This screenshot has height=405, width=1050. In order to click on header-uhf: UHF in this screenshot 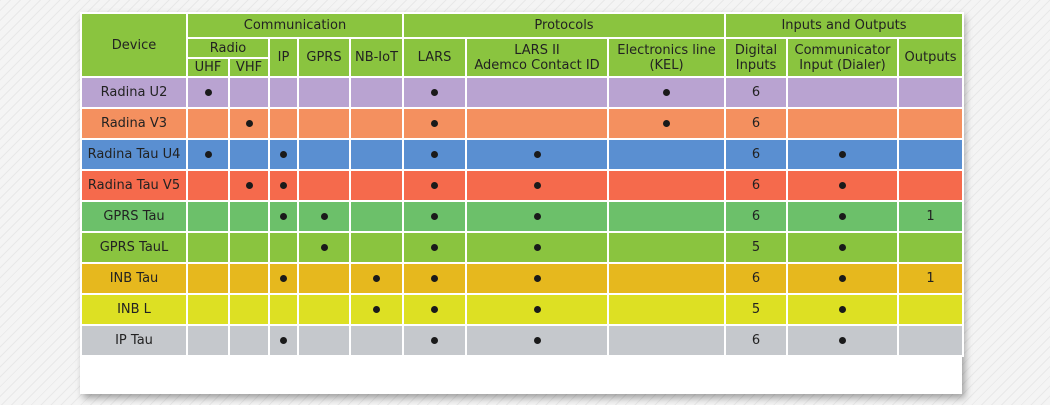, I will do `click(208, 67)`.